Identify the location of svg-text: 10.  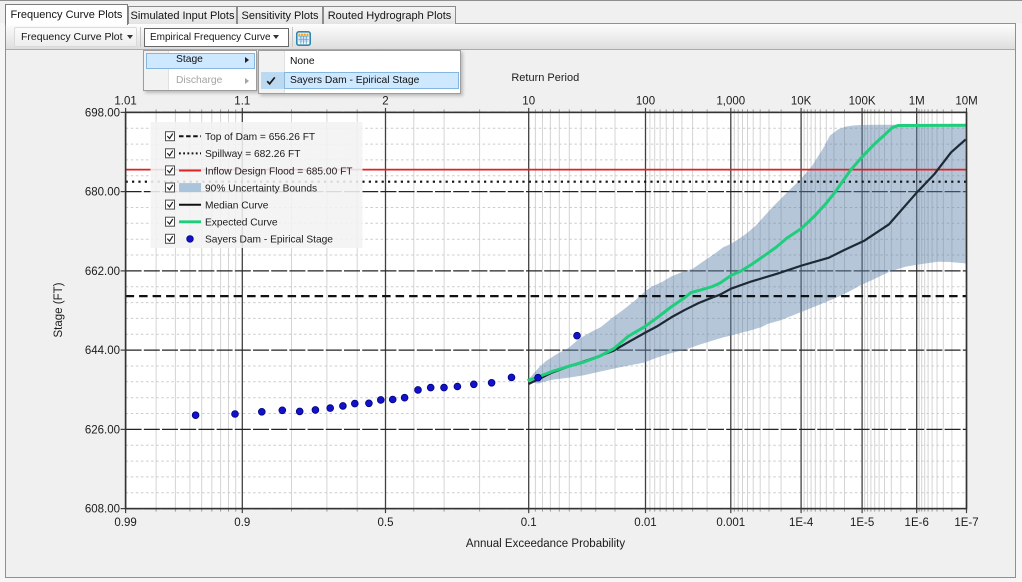
(528, 102).